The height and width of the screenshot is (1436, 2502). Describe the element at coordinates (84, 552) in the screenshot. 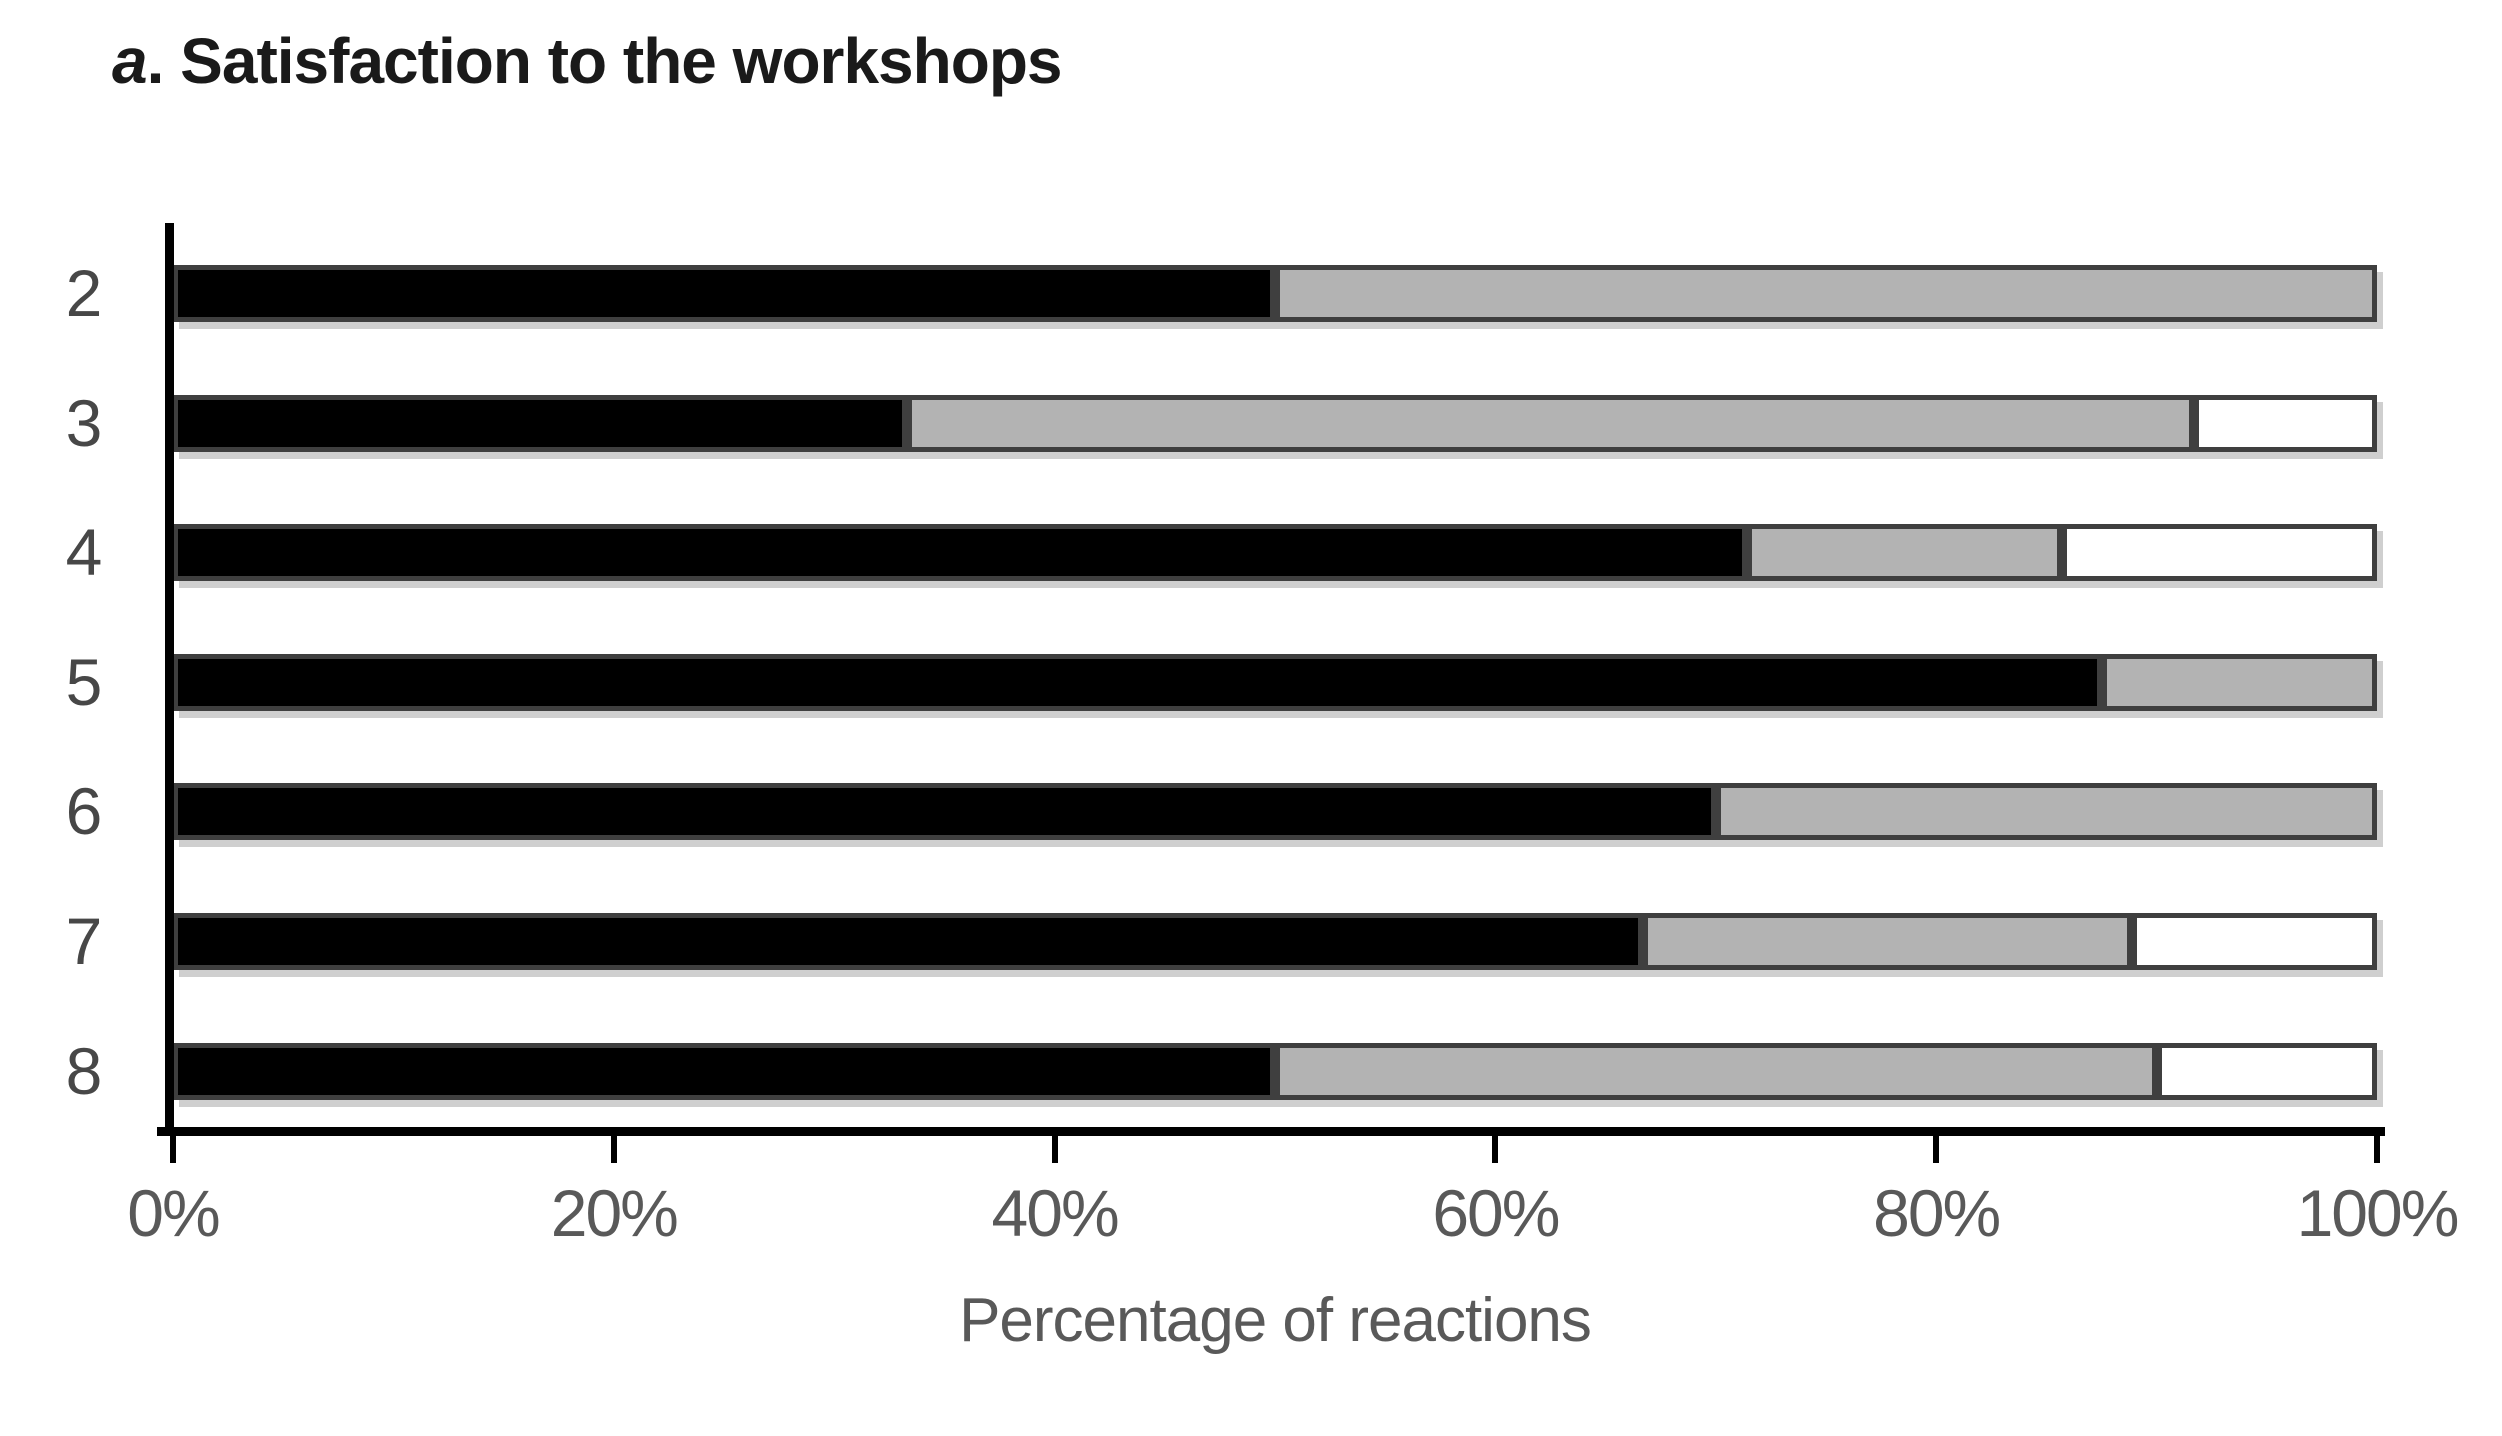

I see `y-axis-label: 4` at that location.